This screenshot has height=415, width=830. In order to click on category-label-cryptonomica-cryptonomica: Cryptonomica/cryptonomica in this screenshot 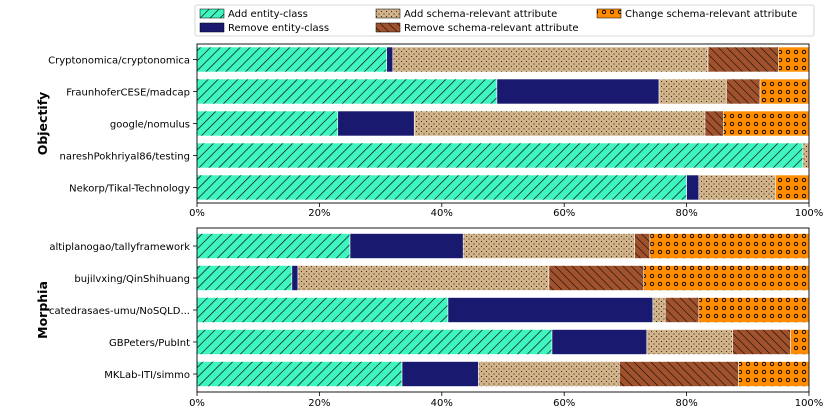, I will do `click(119, 61)`.